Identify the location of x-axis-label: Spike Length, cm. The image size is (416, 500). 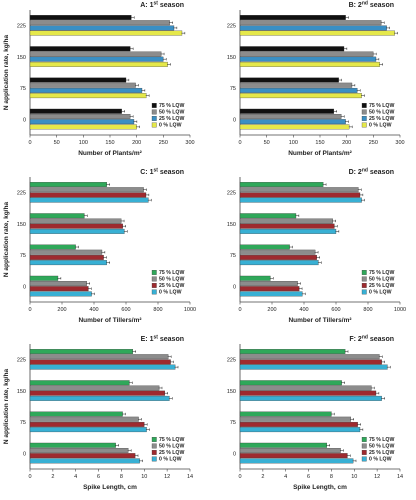
(320, 487).